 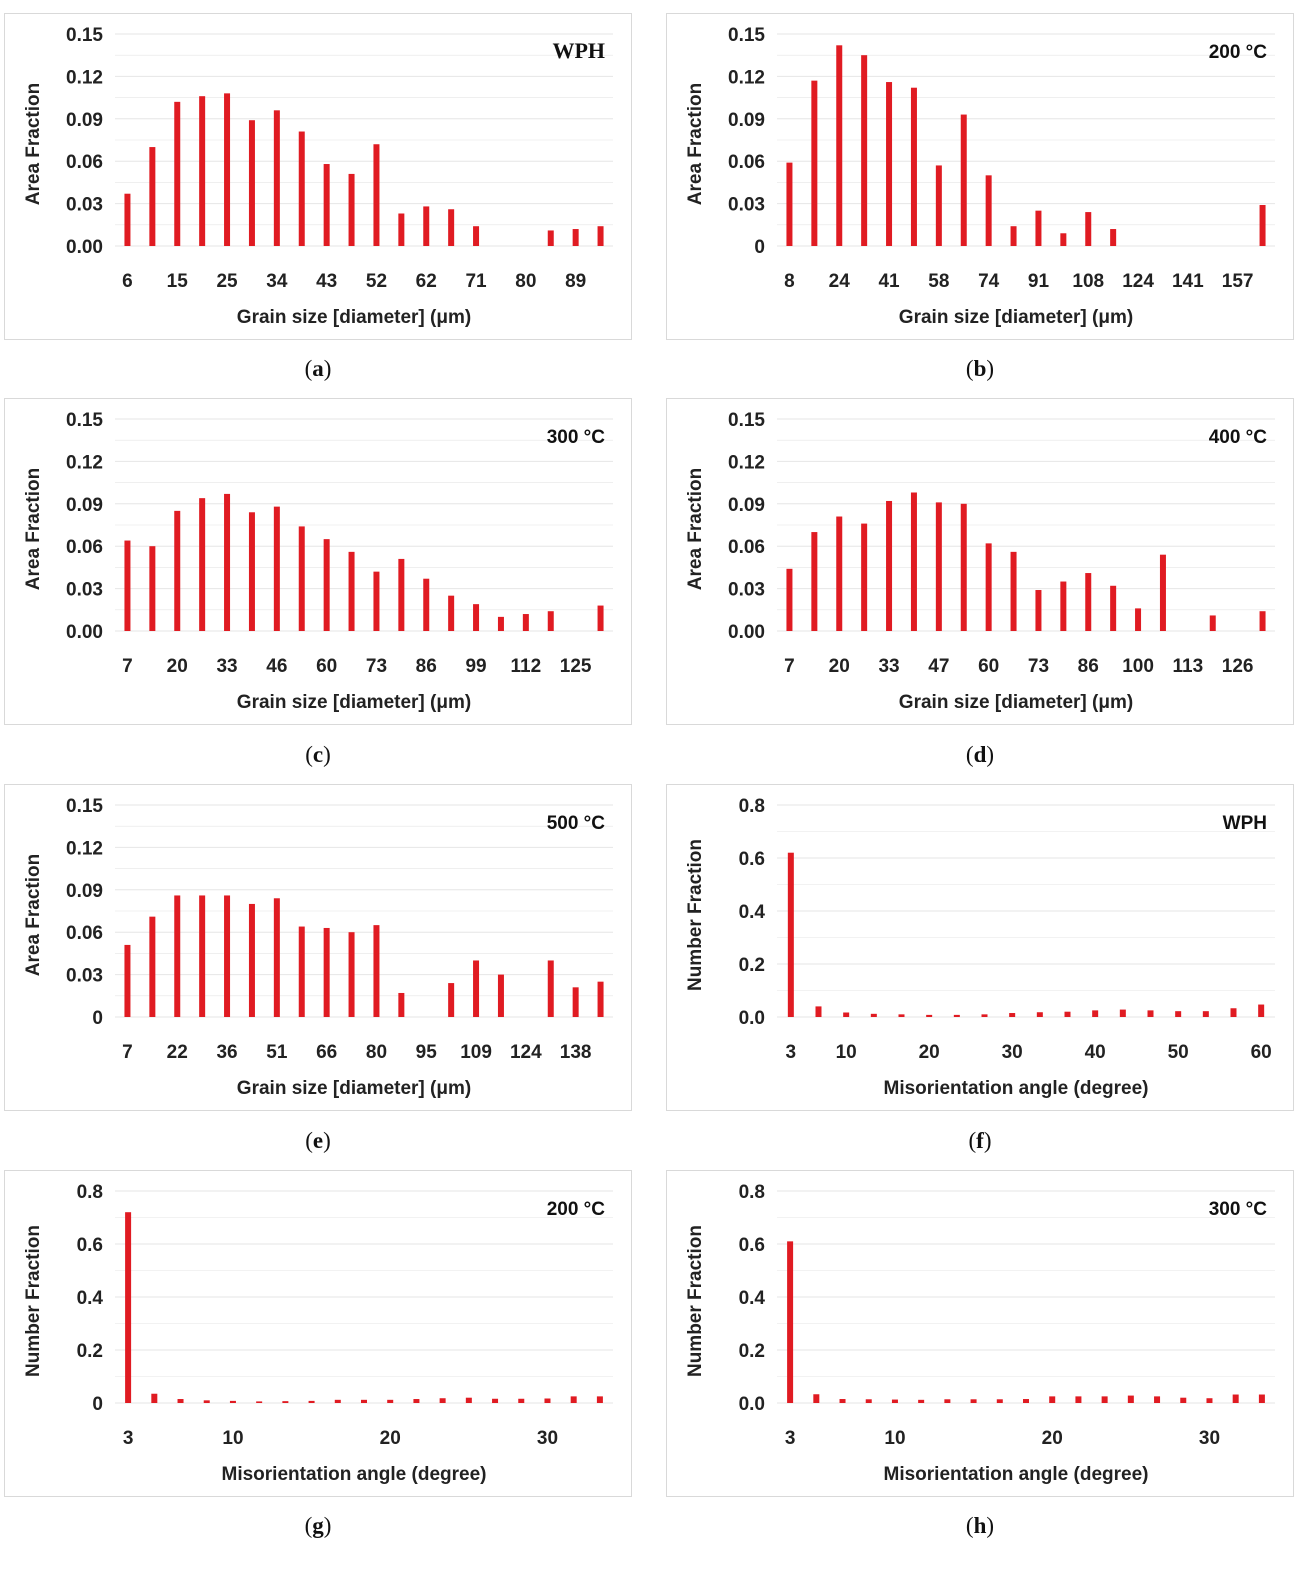 What do you see at coordinates (575, 281) in the screenshot?
I see `x-tick-label: 89` at bounding box center [575, 281].